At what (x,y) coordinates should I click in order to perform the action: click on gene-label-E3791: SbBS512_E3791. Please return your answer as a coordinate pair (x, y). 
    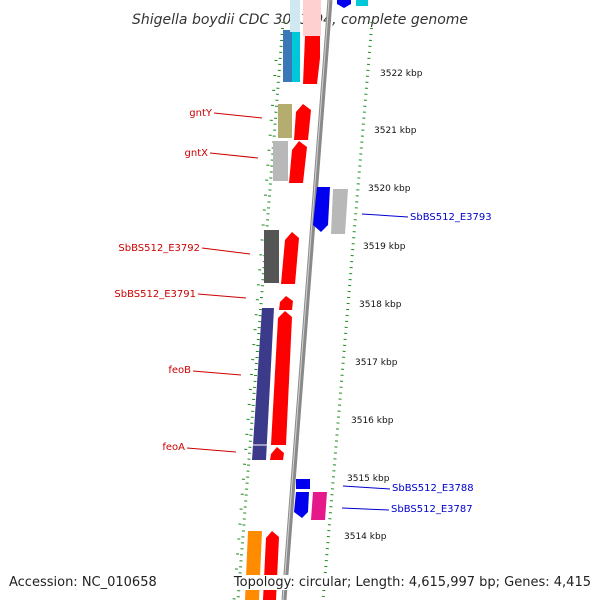
    Looking at the image, I should click on (155, 294).